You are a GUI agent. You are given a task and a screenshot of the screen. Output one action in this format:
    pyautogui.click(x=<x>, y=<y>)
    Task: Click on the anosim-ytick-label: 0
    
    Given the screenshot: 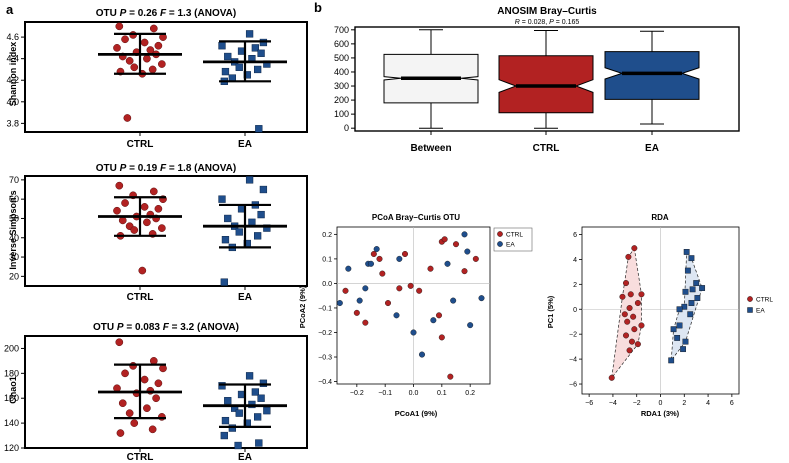 What is the action you would take?
    pyautogui.click(x=346, y=128)
    